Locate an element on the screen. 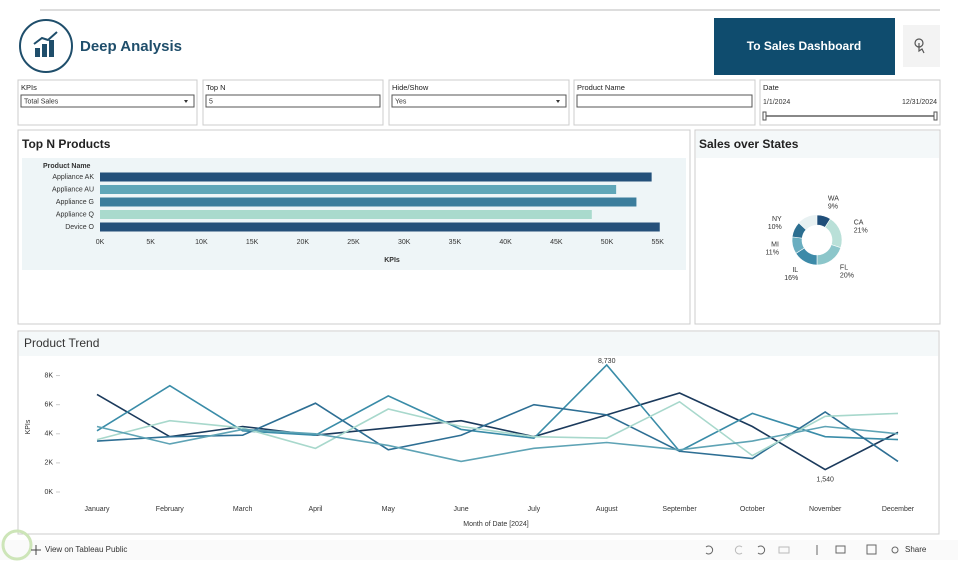 The width and height of the screenshot is (958, 575). x-tick-label: September is located at coordinates (679, 509).